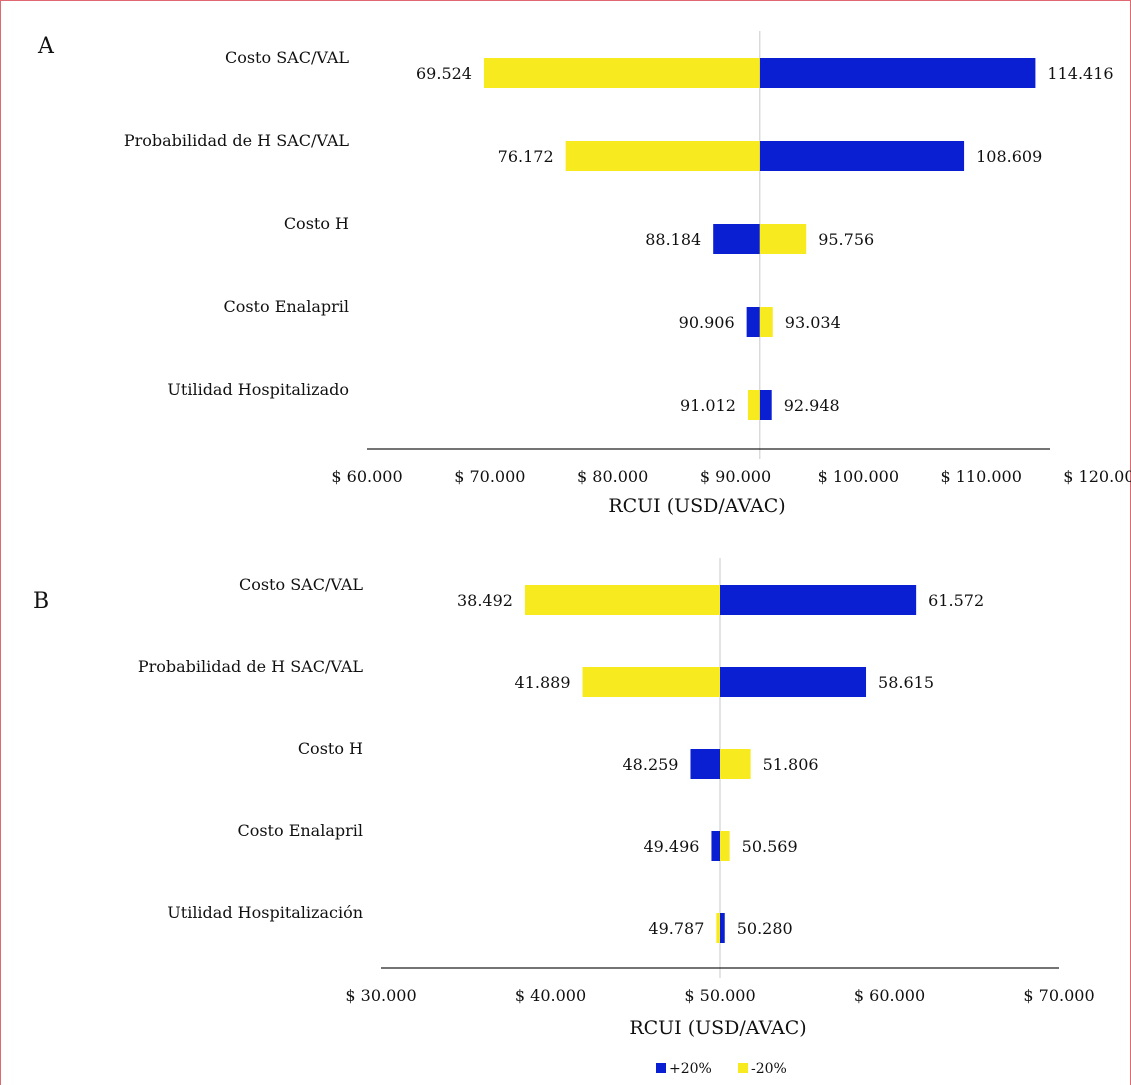 The height and width of the screenshot is (1085, 1131). Describe the element at coordinates (708, 405) in the screenshot. I see `data-label: 91.012` at that location.